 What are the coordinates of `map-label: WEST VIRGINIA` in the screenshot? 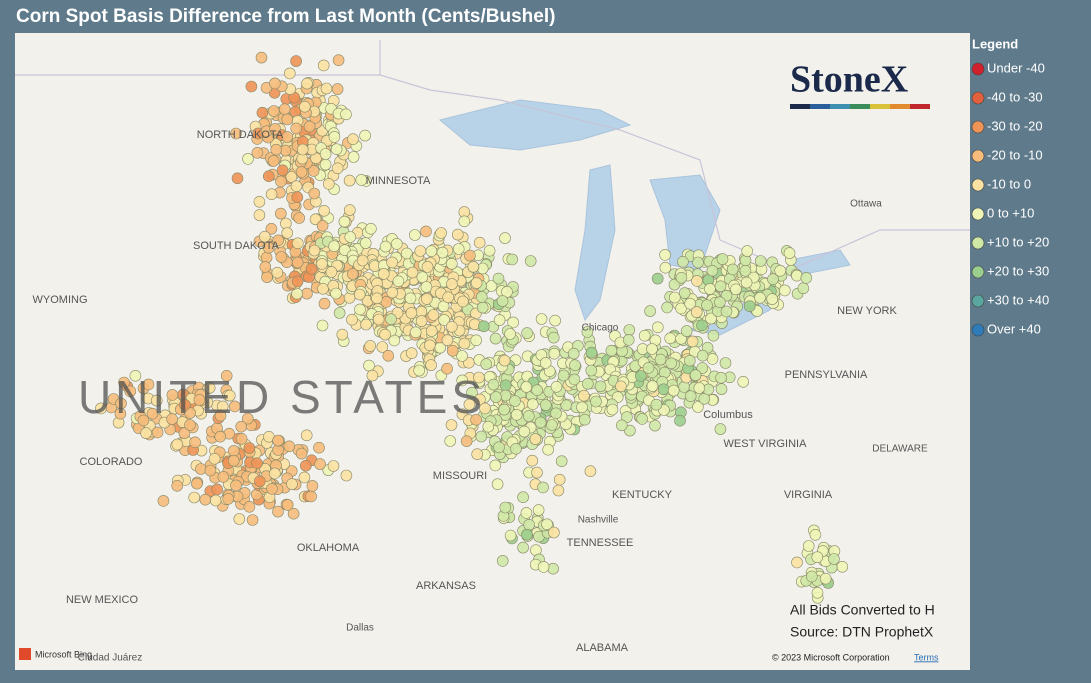 It's located at (766, 444).